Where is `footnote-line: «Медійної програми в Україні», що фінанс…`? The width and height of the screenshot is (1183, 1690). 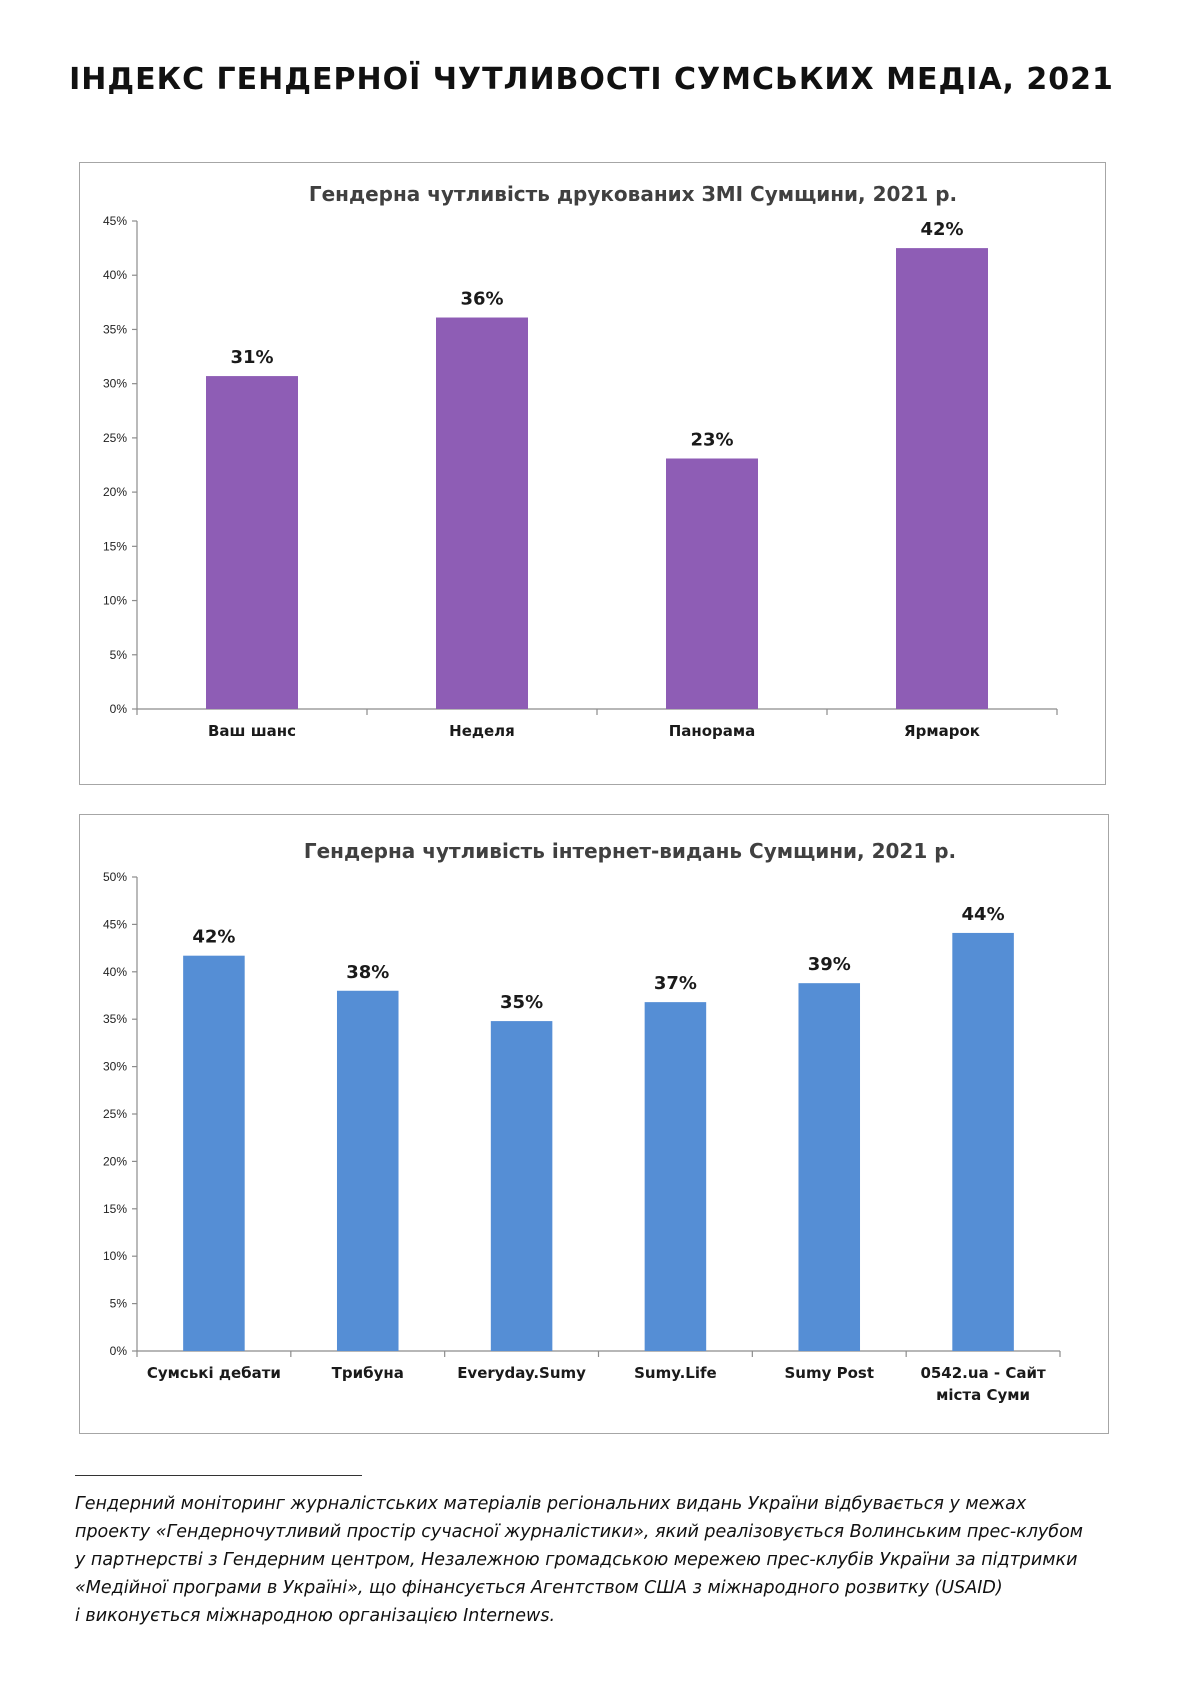
footnote-line: «Медійної програми в Україні», що фінанс… is located at coordinates (539, 1588).